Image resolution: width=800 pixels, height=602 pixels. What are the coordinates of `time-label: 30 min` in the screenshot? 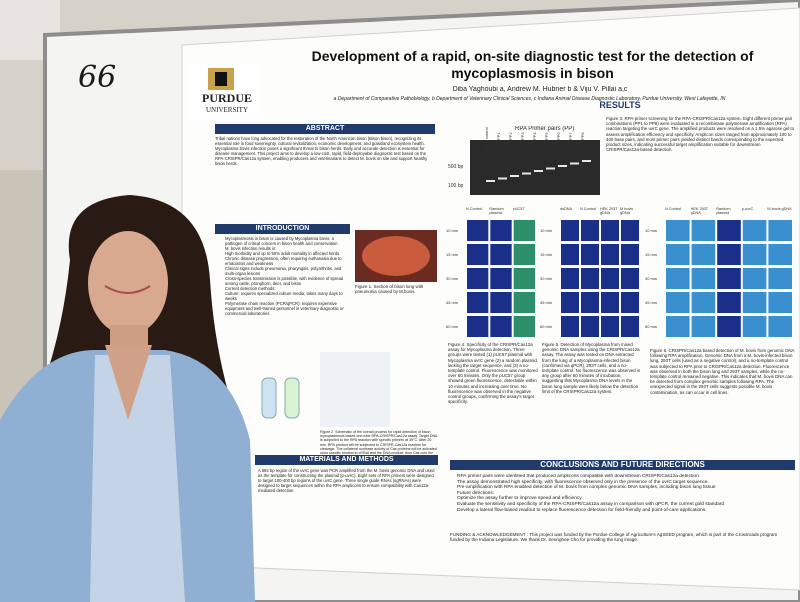 It's located at (651, 278).